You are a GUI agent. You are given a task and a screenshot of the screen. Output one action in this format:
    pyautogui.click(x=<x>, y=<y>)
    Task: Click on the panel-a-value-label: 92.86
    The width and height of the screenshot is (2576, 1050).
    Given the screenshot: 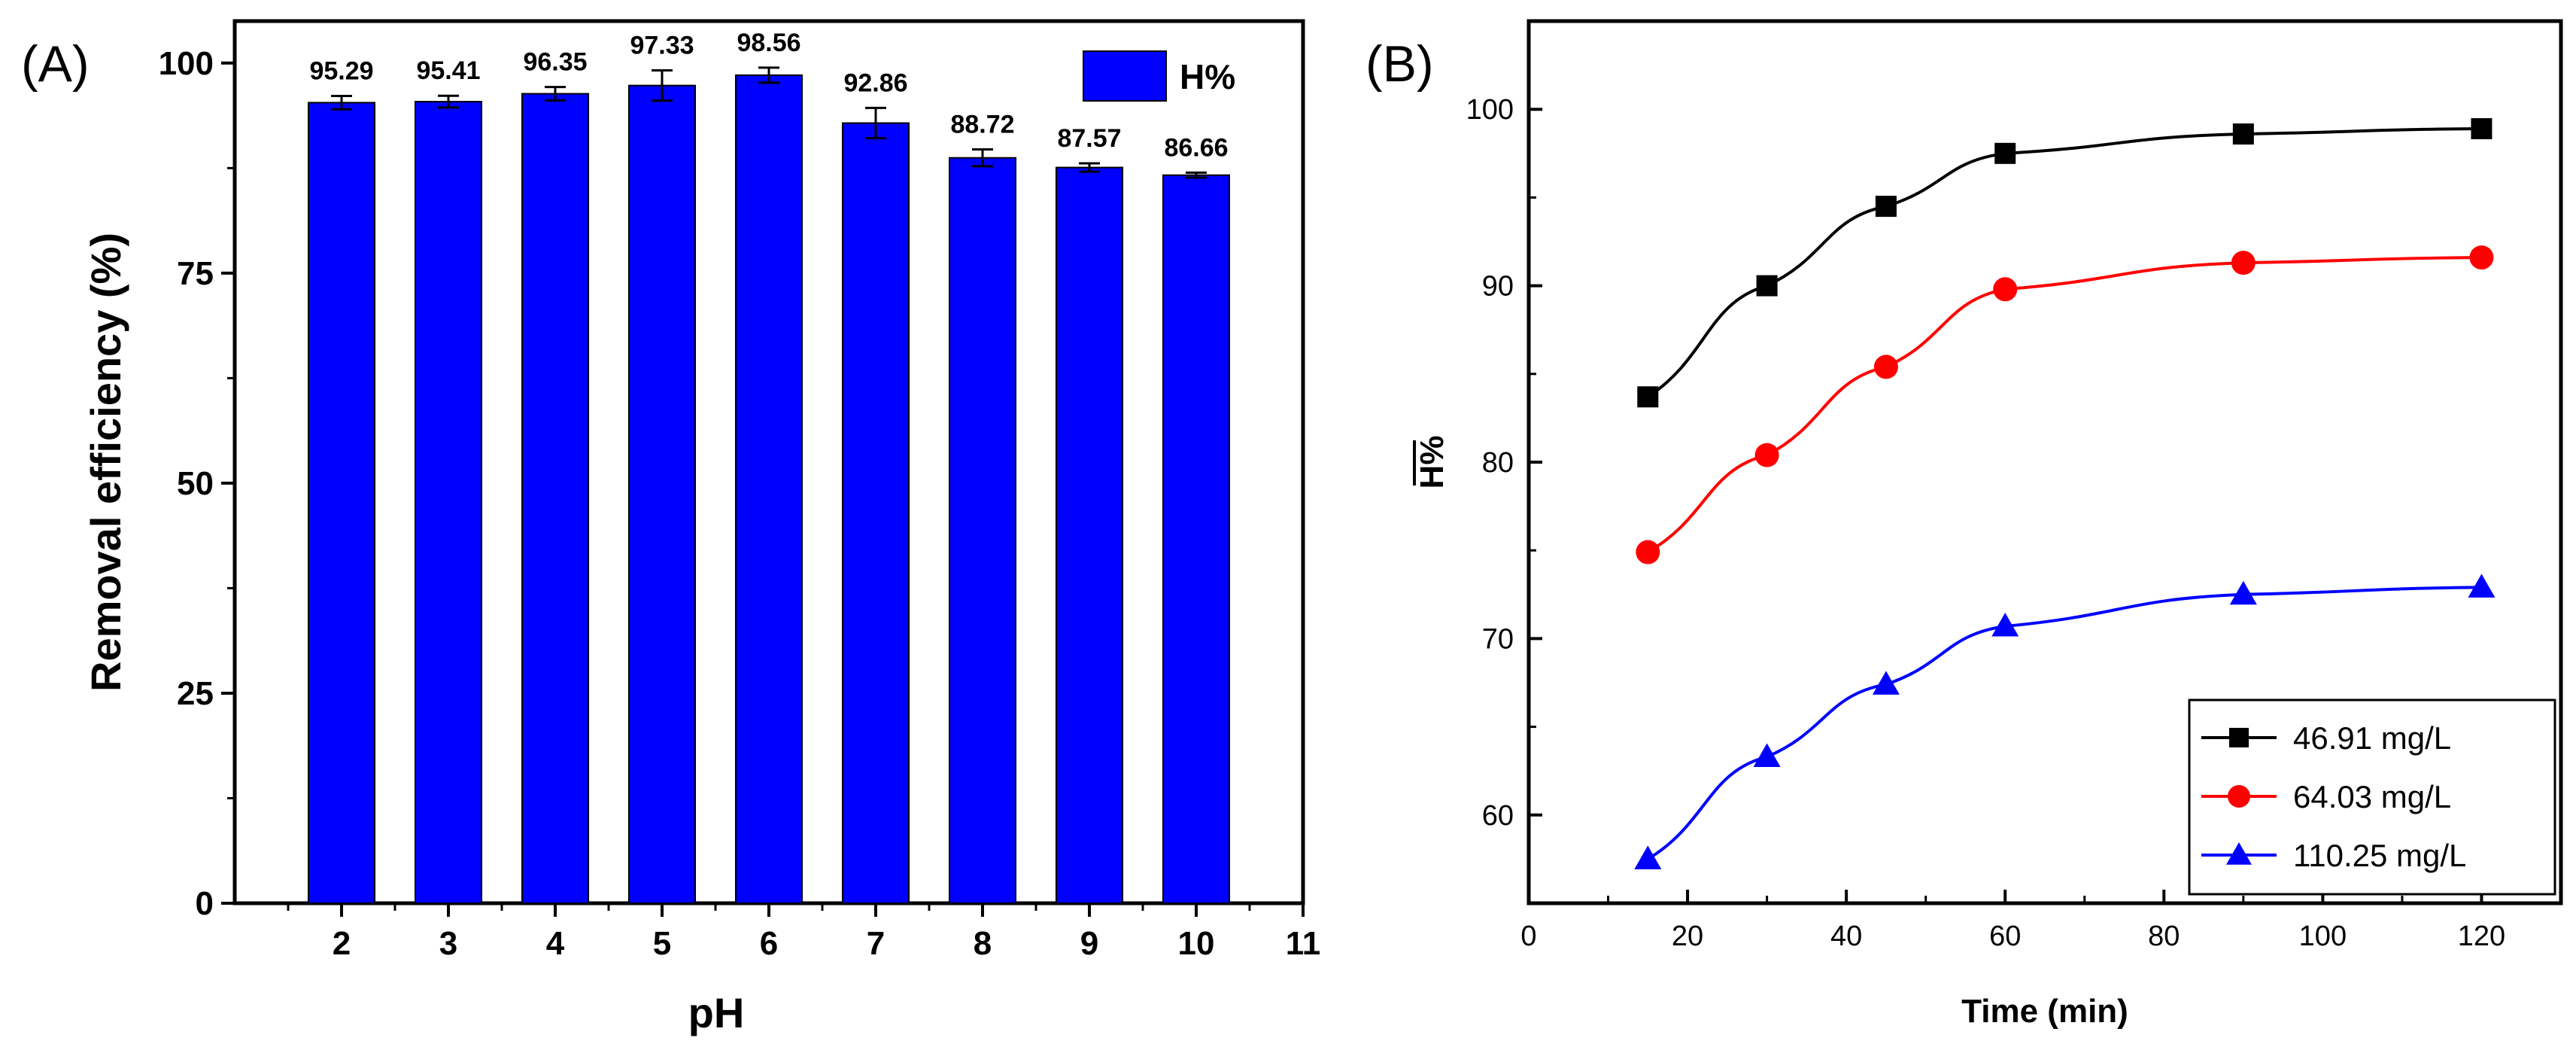 What is the action you would take?
    pyautogui.click(x=875, y=82)
    